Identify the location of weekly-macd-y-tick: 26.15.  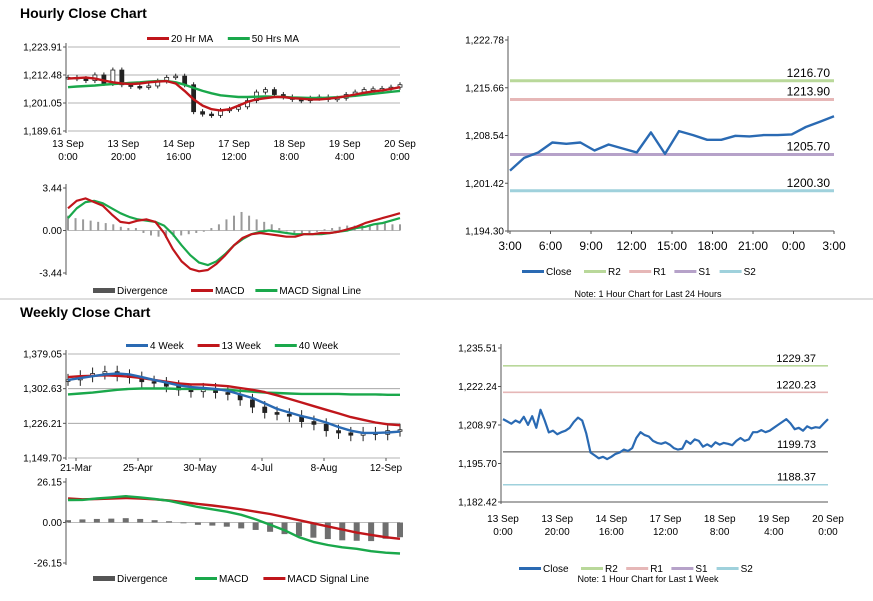
(49, 483).